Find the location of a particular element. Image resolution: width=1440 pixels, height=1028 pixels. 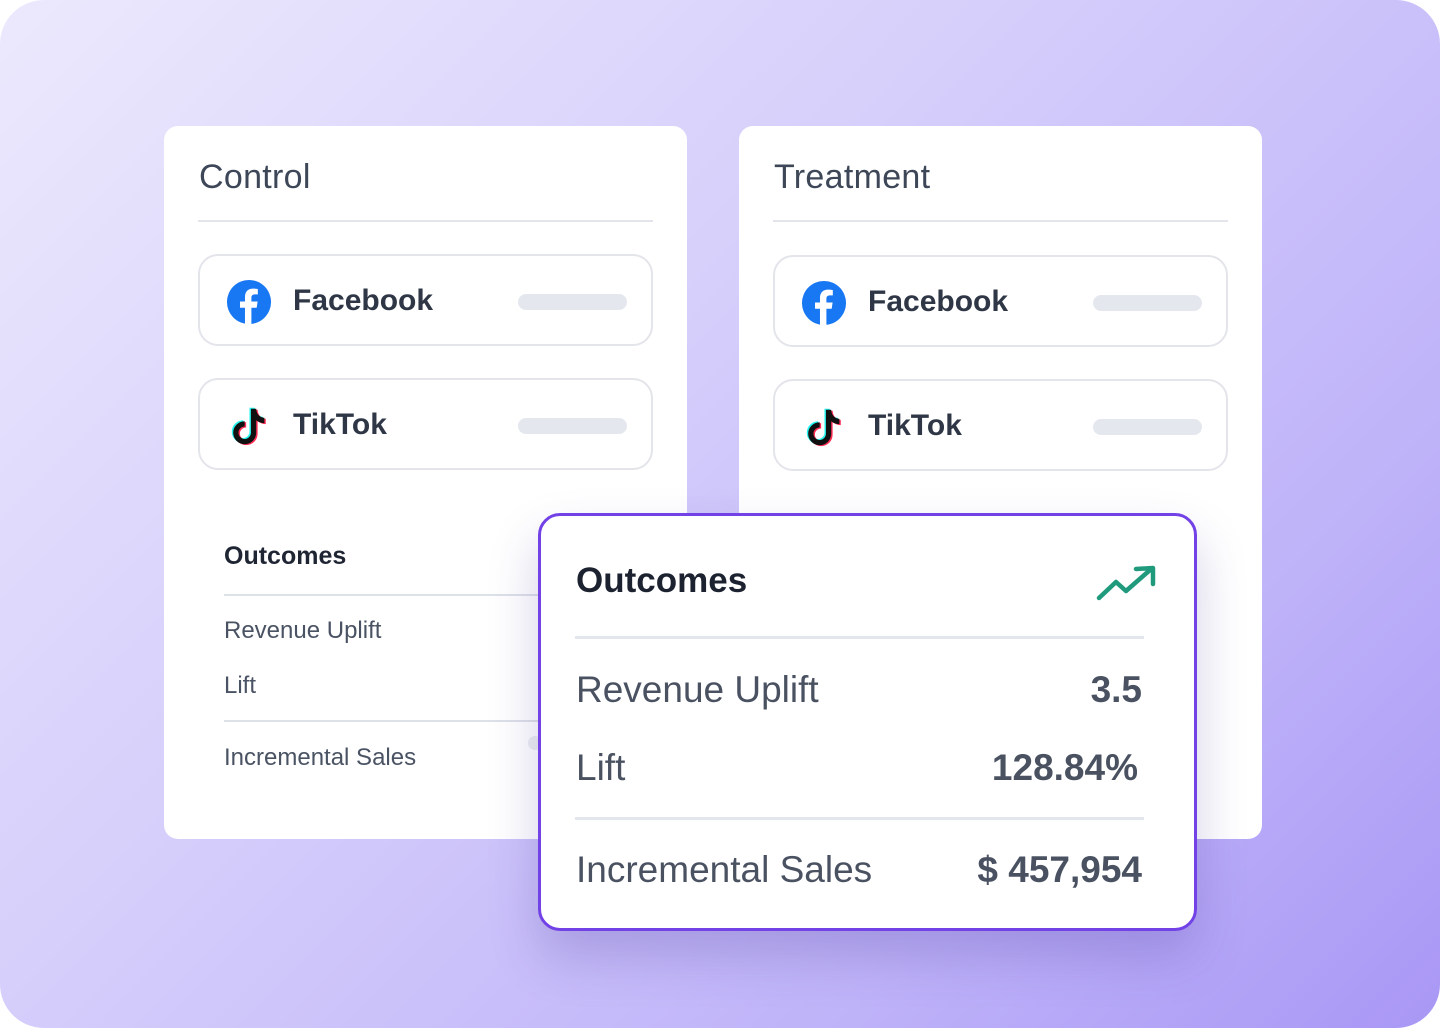

control-outcome-label: Incremental Sales is located at coordinates (320, 757).